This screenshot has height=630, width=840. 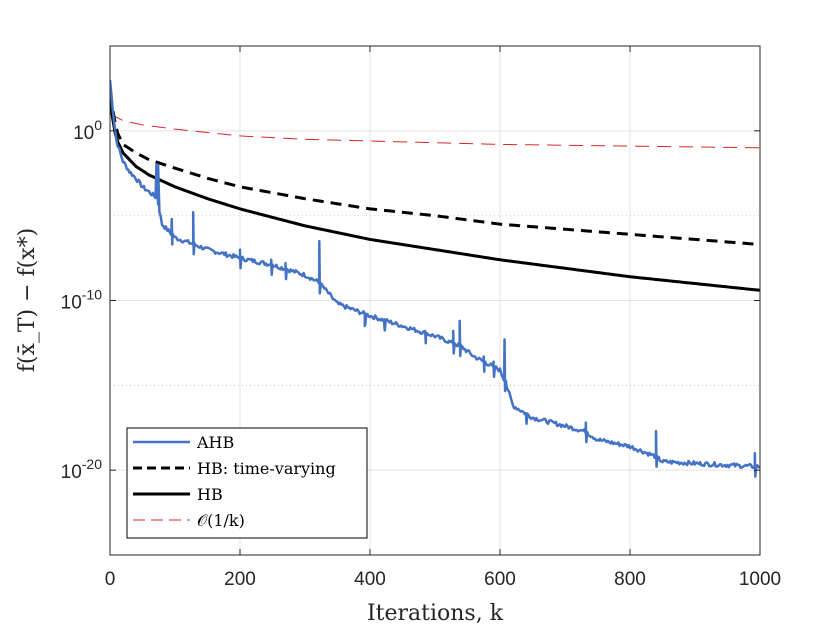 What do you see at coordinates (266, 468) in the screenshot?
I see `legend-label: HB: time-varying` at bounding box center [266, 468].